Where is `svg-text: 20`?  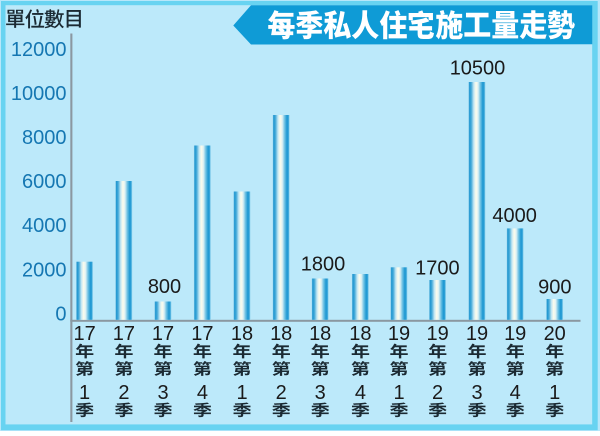 svg-text: 20 is located at coordinates (555, 334).